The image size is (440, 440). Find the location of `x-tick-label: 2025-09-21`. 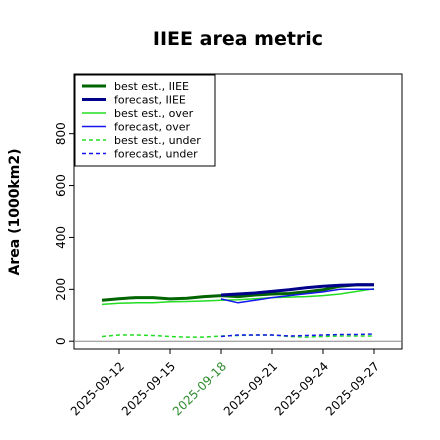

x-tick-label: 2025-09-21 is located at coordinates (250, 388).